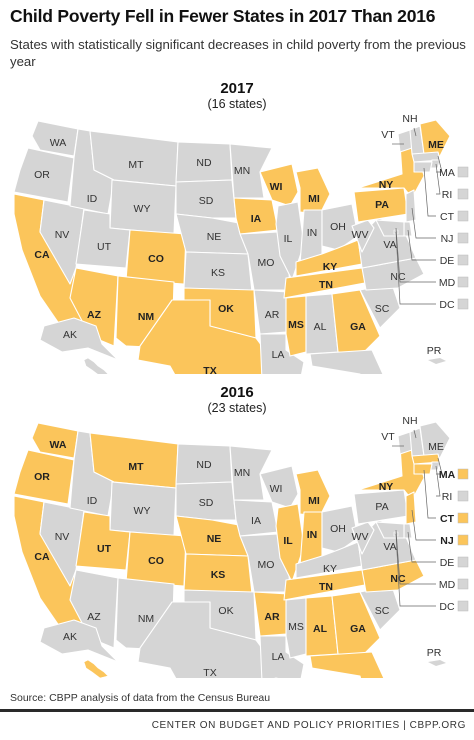 Image resolution: width=474 pixels, height=740 pixels. What do you see at coordinates (94, 609) in the screenshot?
I see `state-az-2016` at bounding box center [94, 609].